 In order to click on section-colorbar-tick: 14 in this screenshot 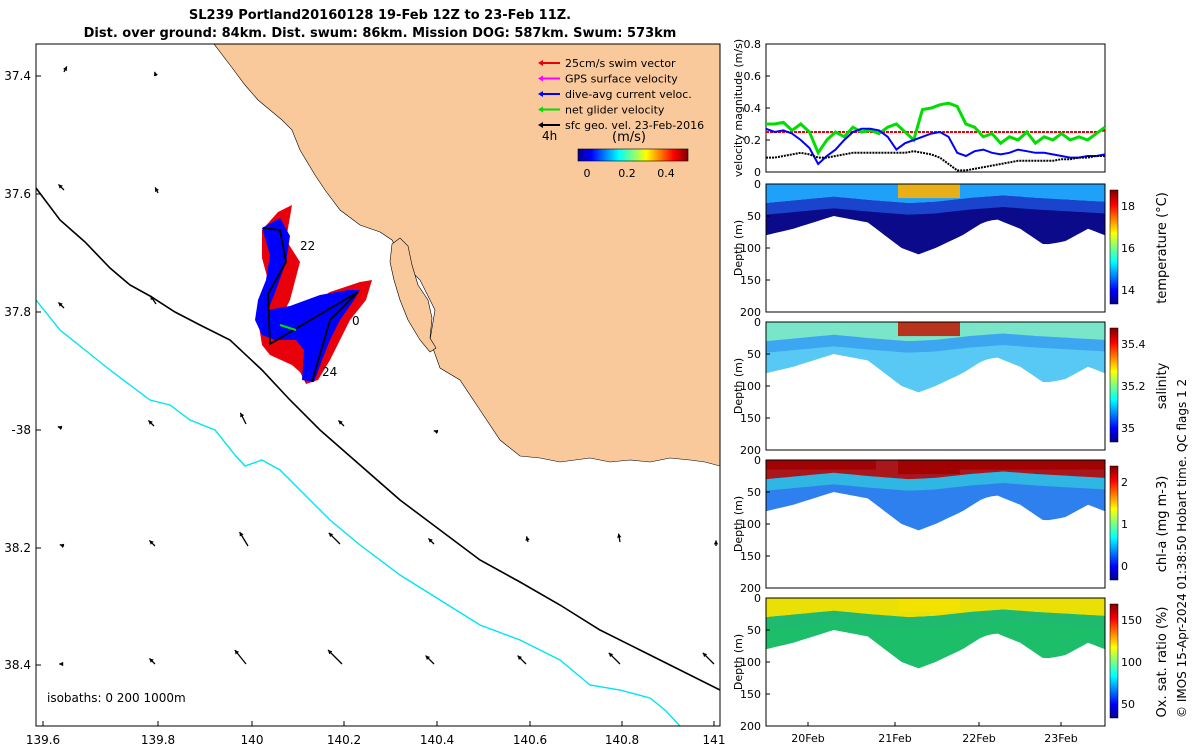, I will do `click(1128, 290)`.